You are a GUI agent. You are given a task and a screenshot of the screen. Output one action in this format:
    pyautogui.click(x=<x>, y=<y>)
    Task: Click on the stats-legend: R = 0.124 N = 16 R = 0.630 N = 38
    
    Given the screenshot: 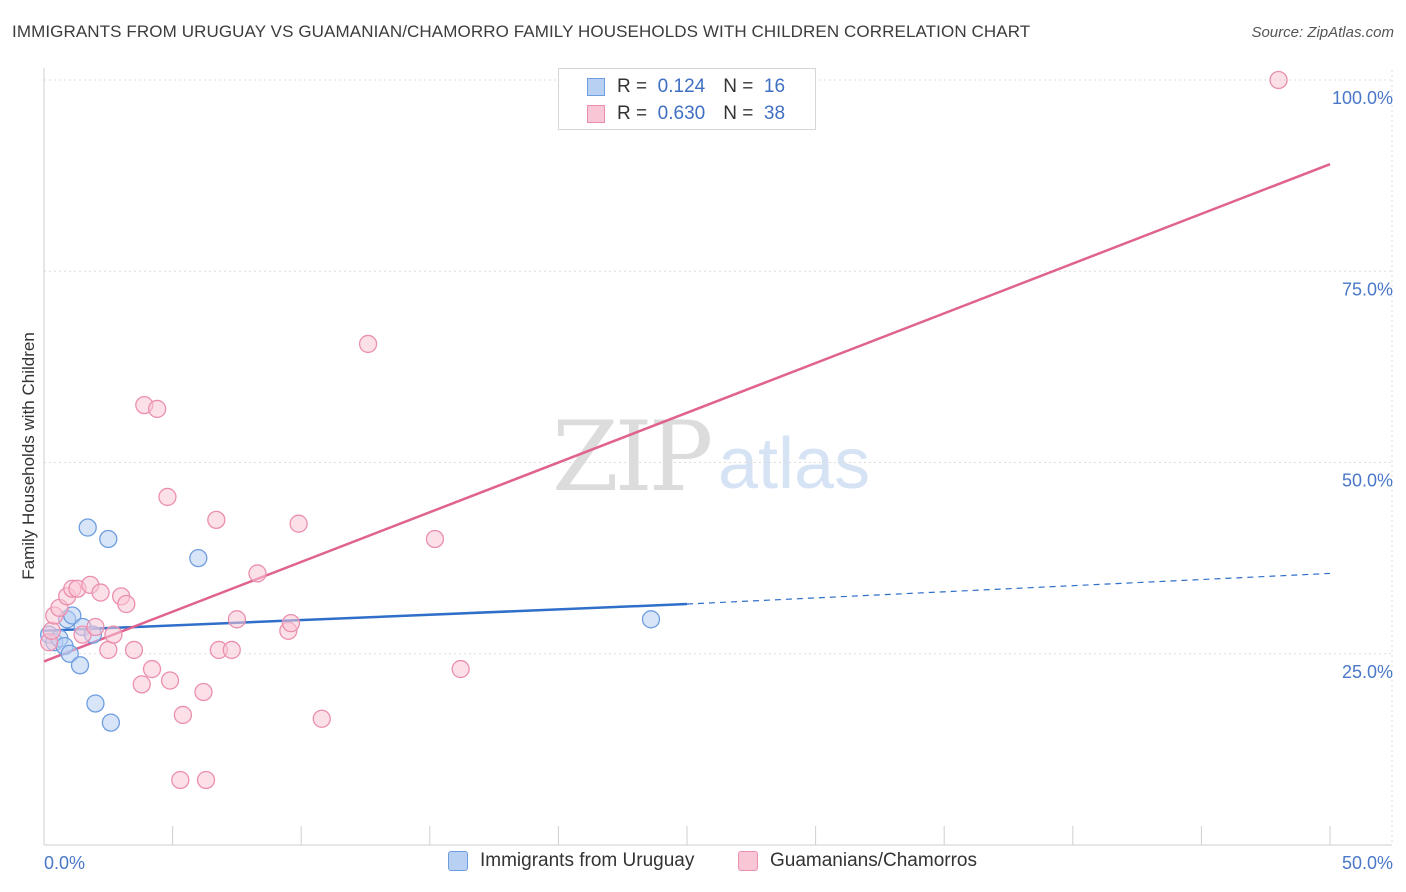 What is the action you would take?
    pyautogui.click(x=687, y=99)
    